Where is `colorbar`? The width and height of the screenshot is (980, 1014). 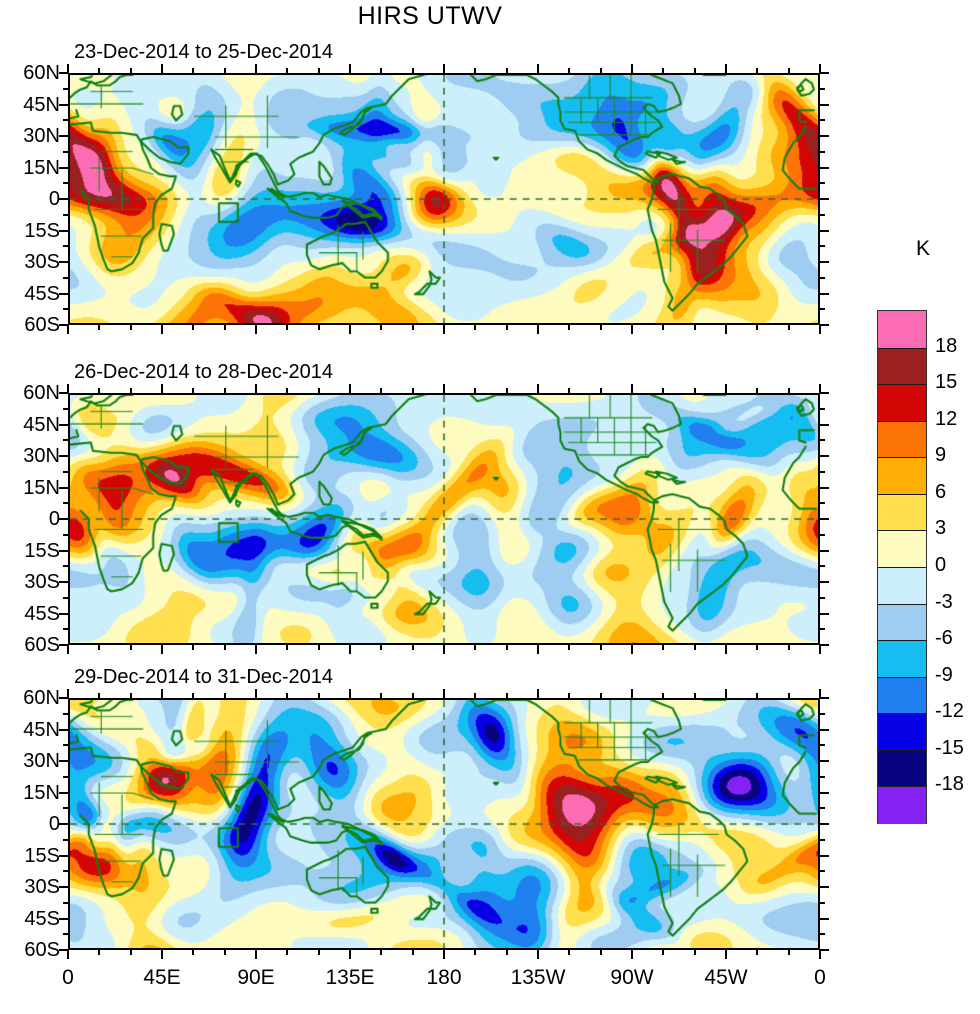 colorbar is located at coordinates (902, 567).